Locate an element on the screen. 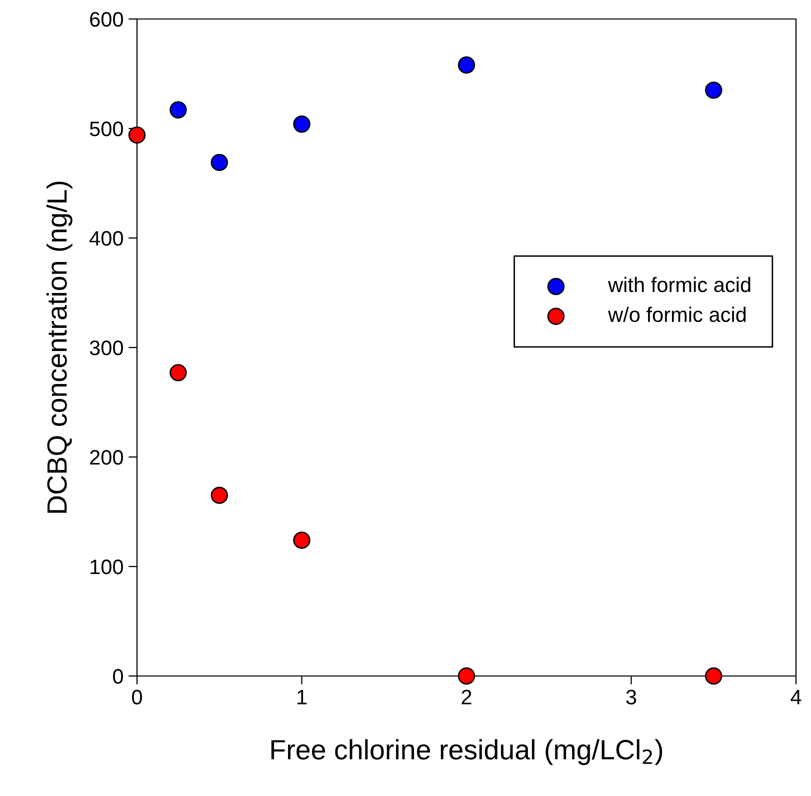  y-tick-label: 600 is located at coordinates (106, 19).